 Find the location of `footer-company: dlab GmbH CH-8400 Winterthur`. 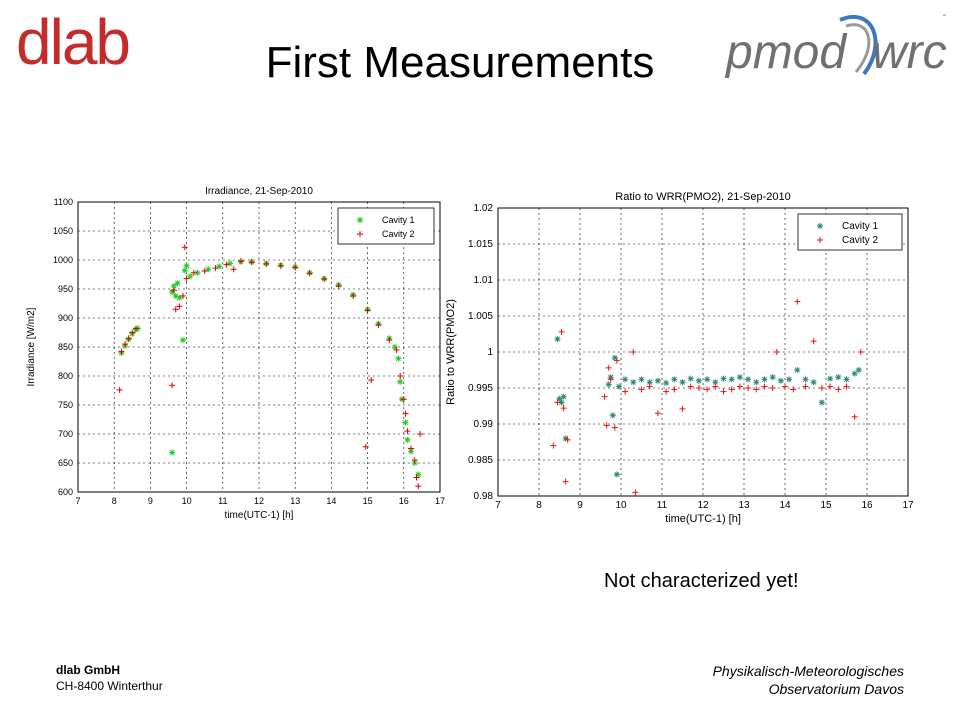

footer-company: dlab GmbH CH-8400 Winterthur is located at coordinates (109, 678).